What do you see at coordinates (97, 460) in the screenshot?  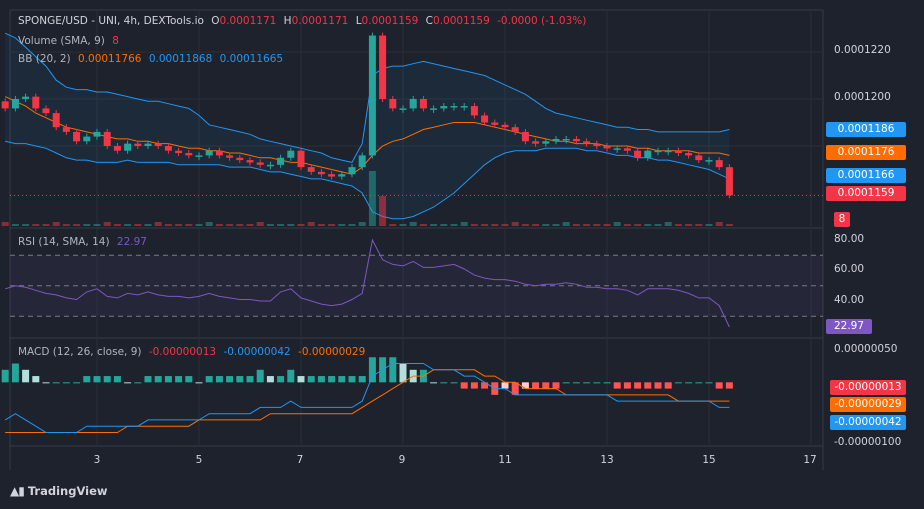 I see `time-axis-label: 3` at bounding box center [97, 460].